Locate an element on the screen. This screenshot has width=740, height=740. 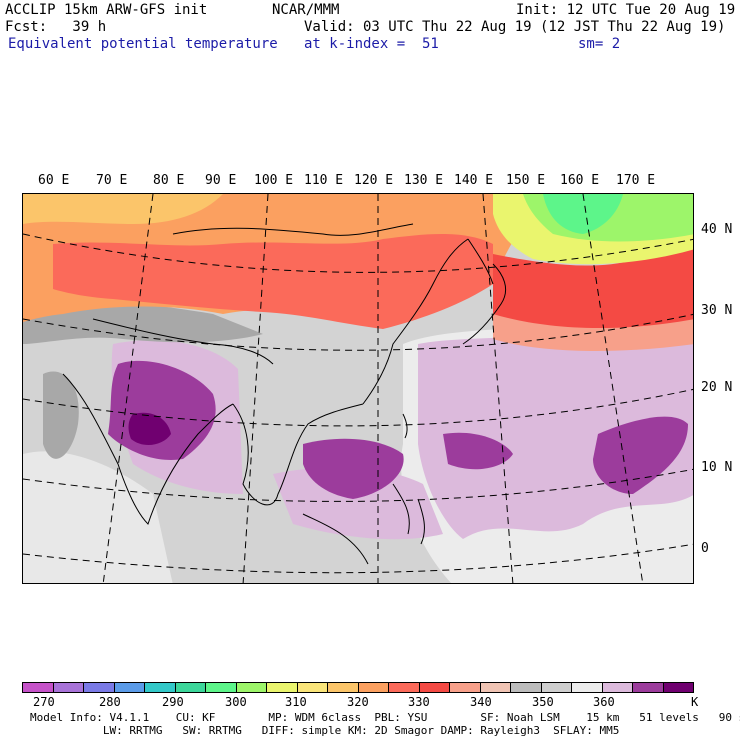
meridian-100e is located at coordinates (255, 388).